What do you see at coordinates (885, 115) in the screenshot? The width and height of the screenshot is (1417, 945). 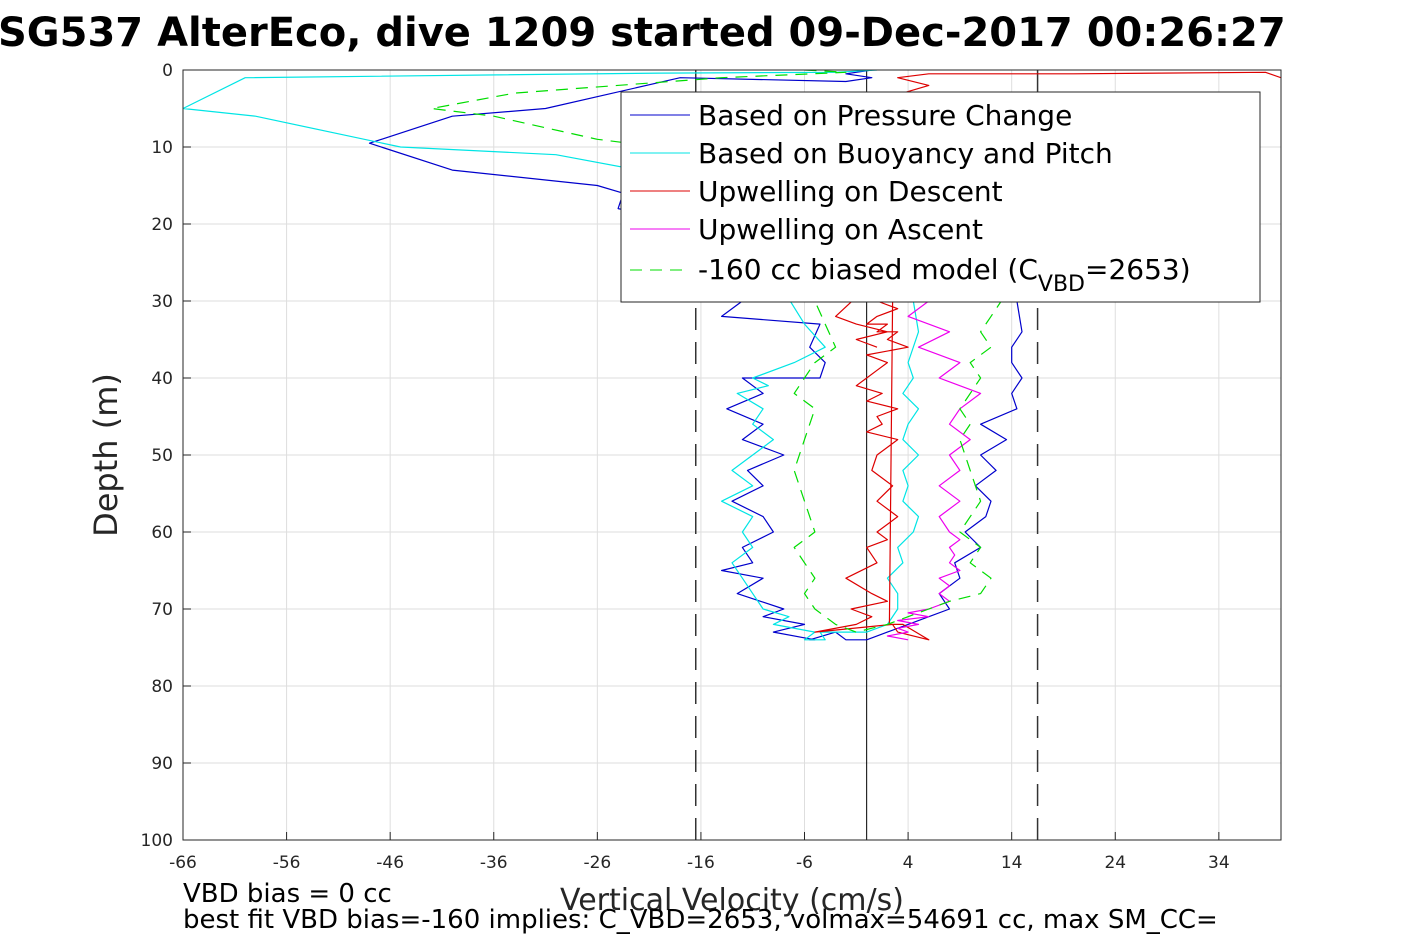 I see `legend-label-pressure: Based on Pressure Change` at bounding box center [885, 115].